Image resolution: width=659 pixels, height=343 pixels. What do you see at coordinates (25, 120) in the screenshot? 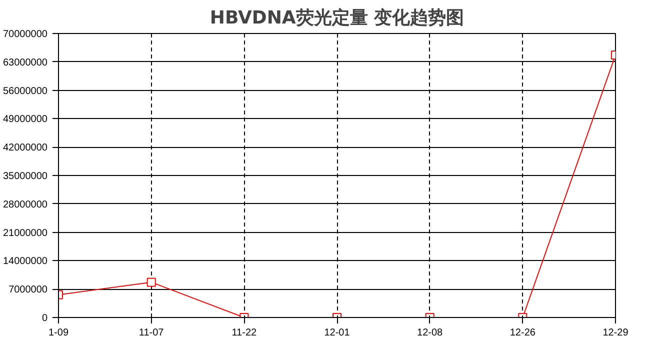
I see `y-tick-label: 49000000` at bounding box center [25, 120].